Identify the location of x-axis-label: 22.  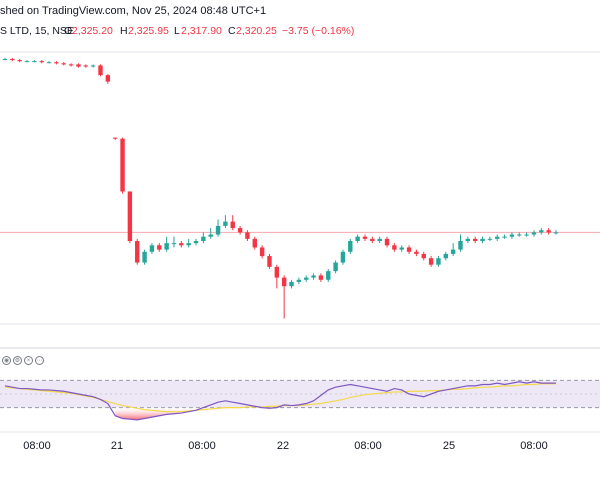
(283, 446).